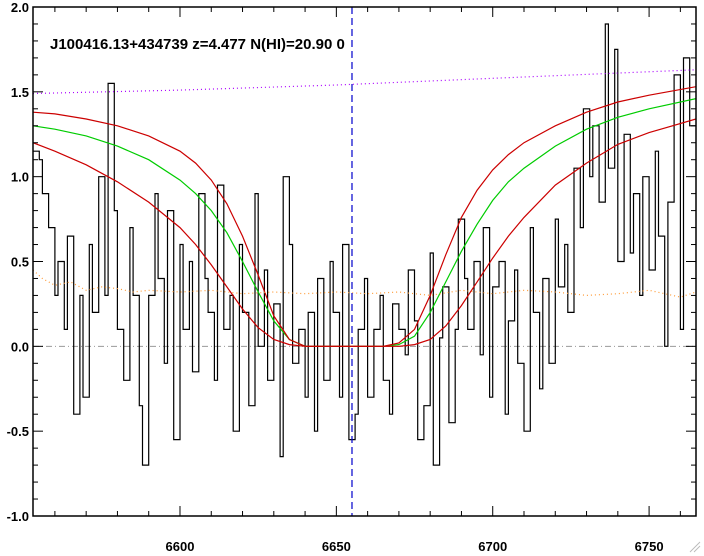  I want to click on x-tick-label: 6750, so click(649, 546).